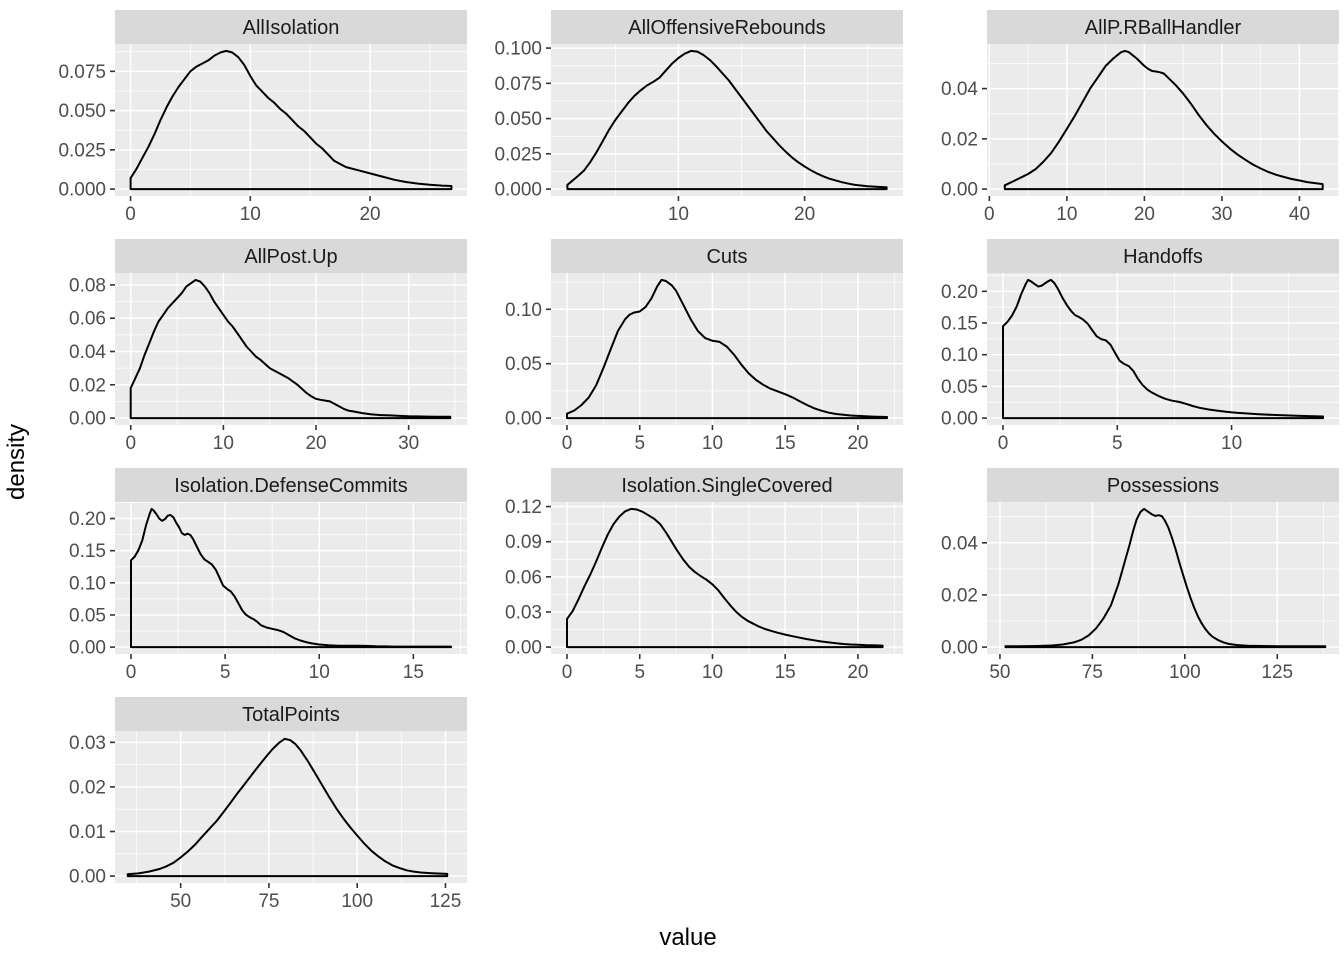 The width and height of the screenshot is (1344, 960). Describe the element at coordinates (1277, 672) in the screenshot. I see `x-tick-label: 125` at that location.